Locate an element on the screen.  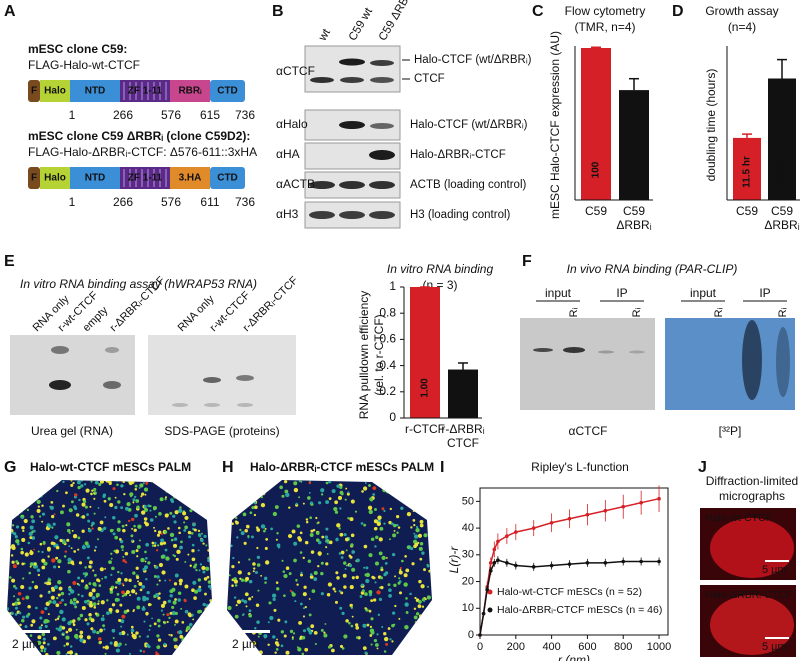
micrograph-label: Halo-wt-CTCF is located at coordinates (738, 518).